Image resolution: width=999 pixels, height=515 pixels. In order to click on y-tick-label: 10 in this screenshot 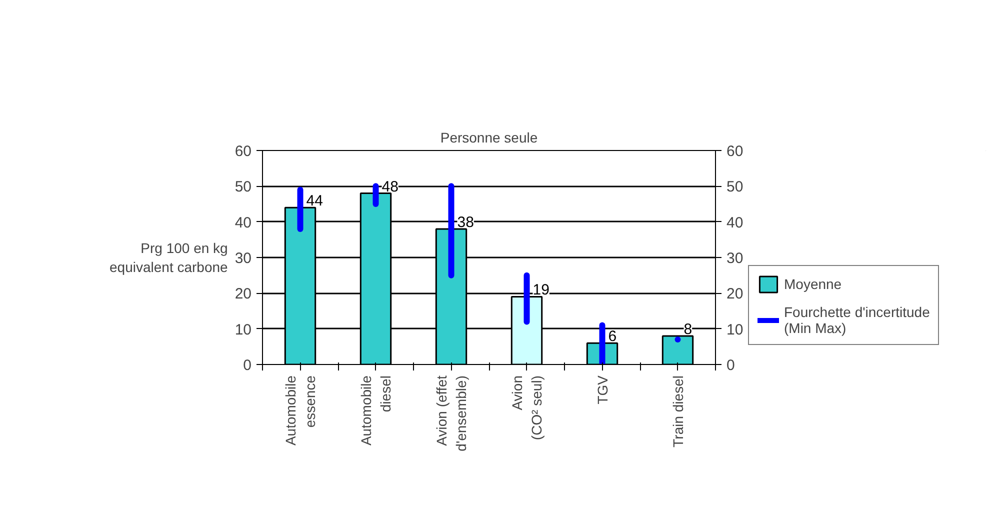, I will do `click(243, 329)`.